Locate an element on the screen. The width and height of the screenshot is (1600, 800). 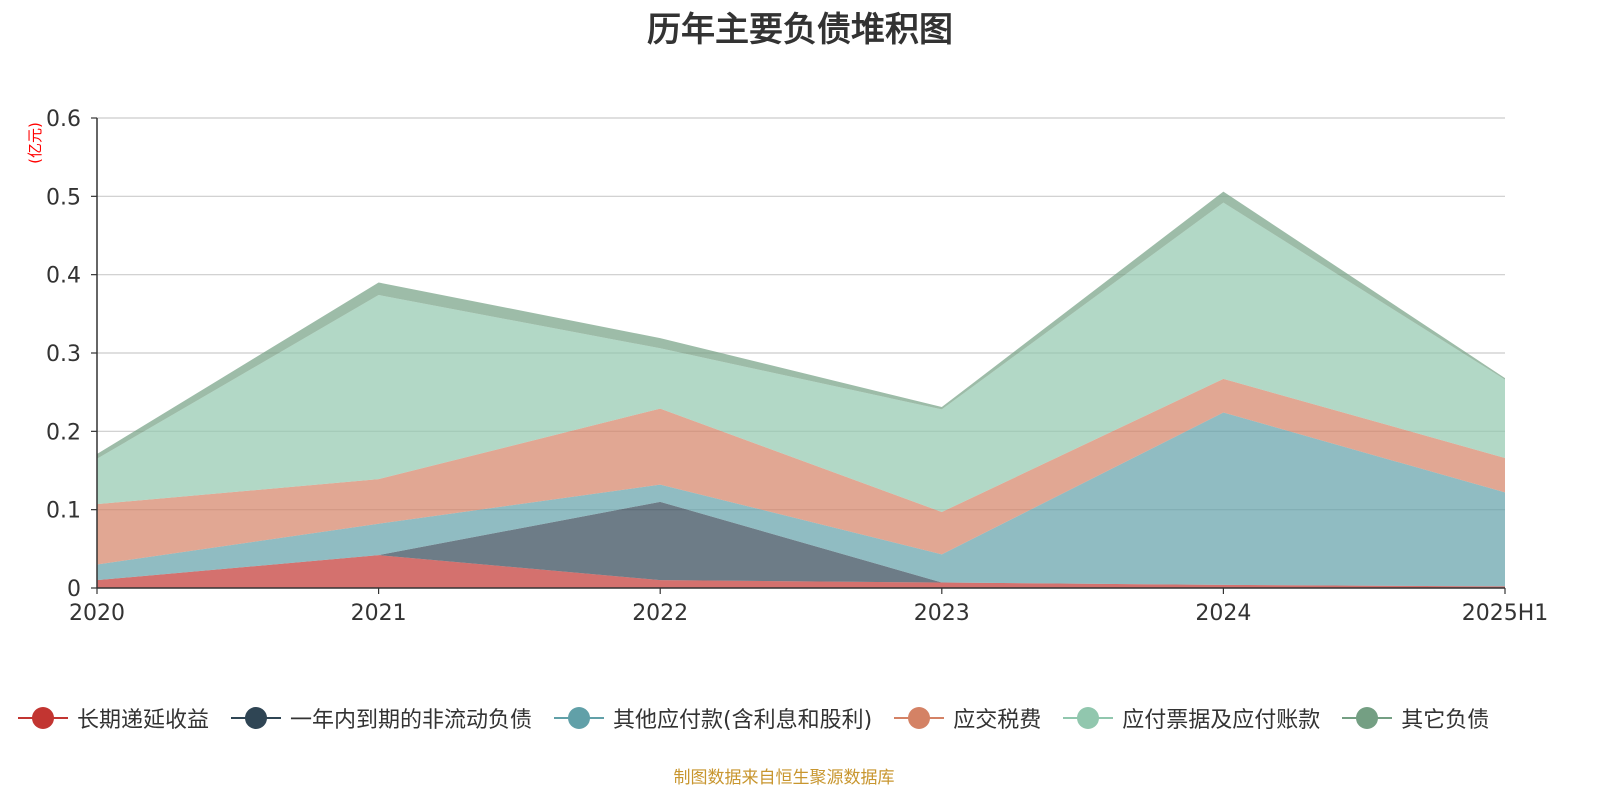
legend-label: 长期递延收益 is located at coordinates (143, 720).